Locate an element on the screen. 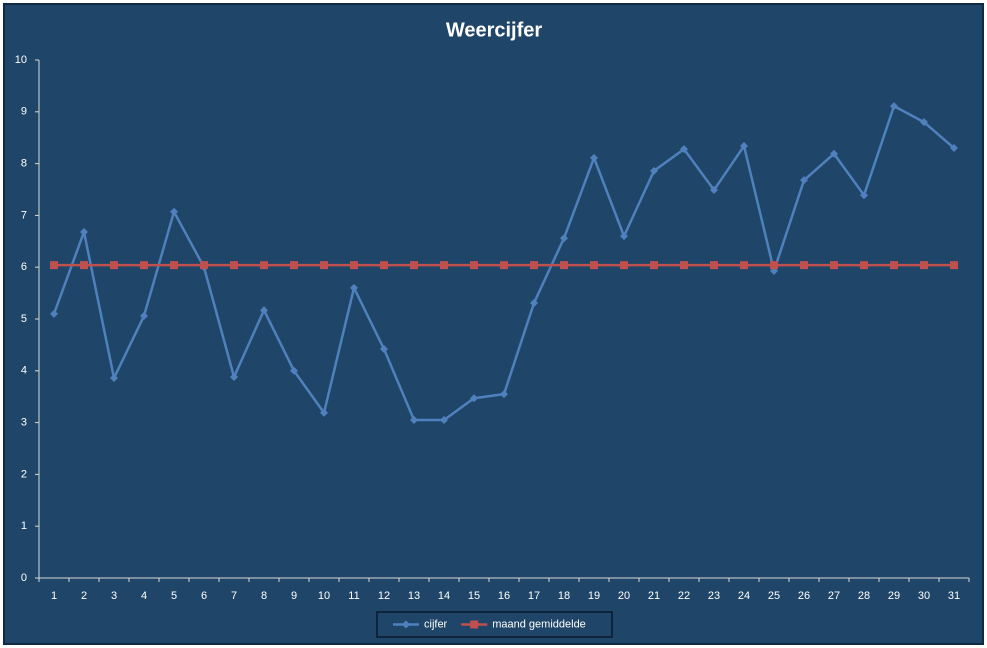 Image resolution: width=987 pixels, height=648 pixels. y-tick-label: 6 is located at coordinates (24, 267).